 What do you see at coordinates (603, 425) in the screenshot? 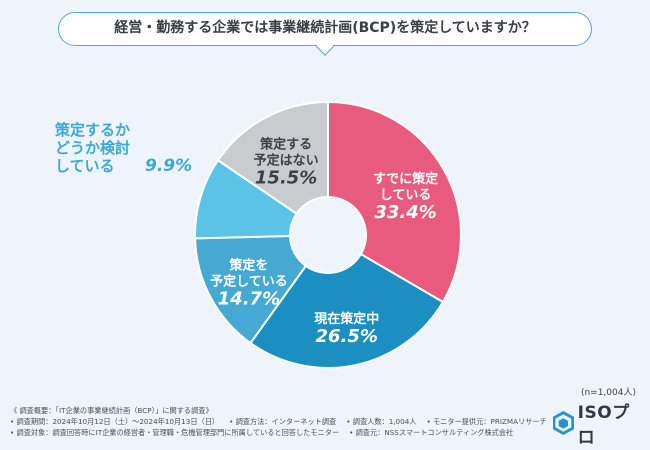
I see `logo-text: ISOプロ` at bounding box center [603, 425].